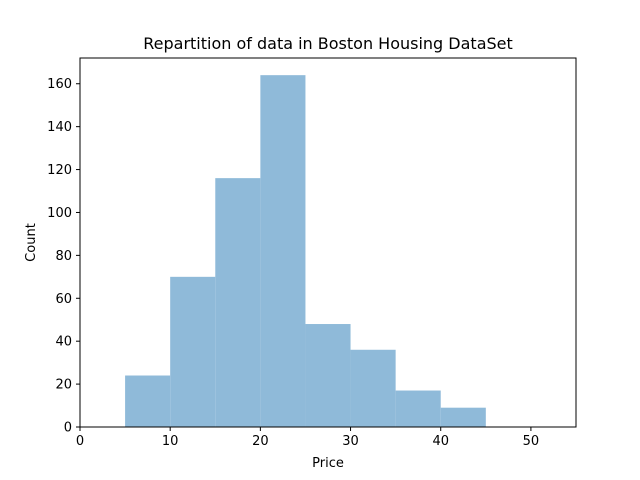  Describe the element at coordinates (63, 342) in the screenshot. I see `y-tick-label-2: 40` at that location.